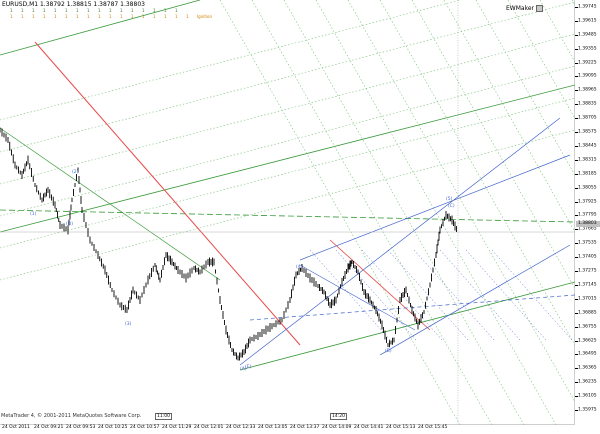 This screenshot has height=434, width=600. Describe the element at coordinates (587, 257) in the screenshot. I see `price-label: 1.37405` at that location.